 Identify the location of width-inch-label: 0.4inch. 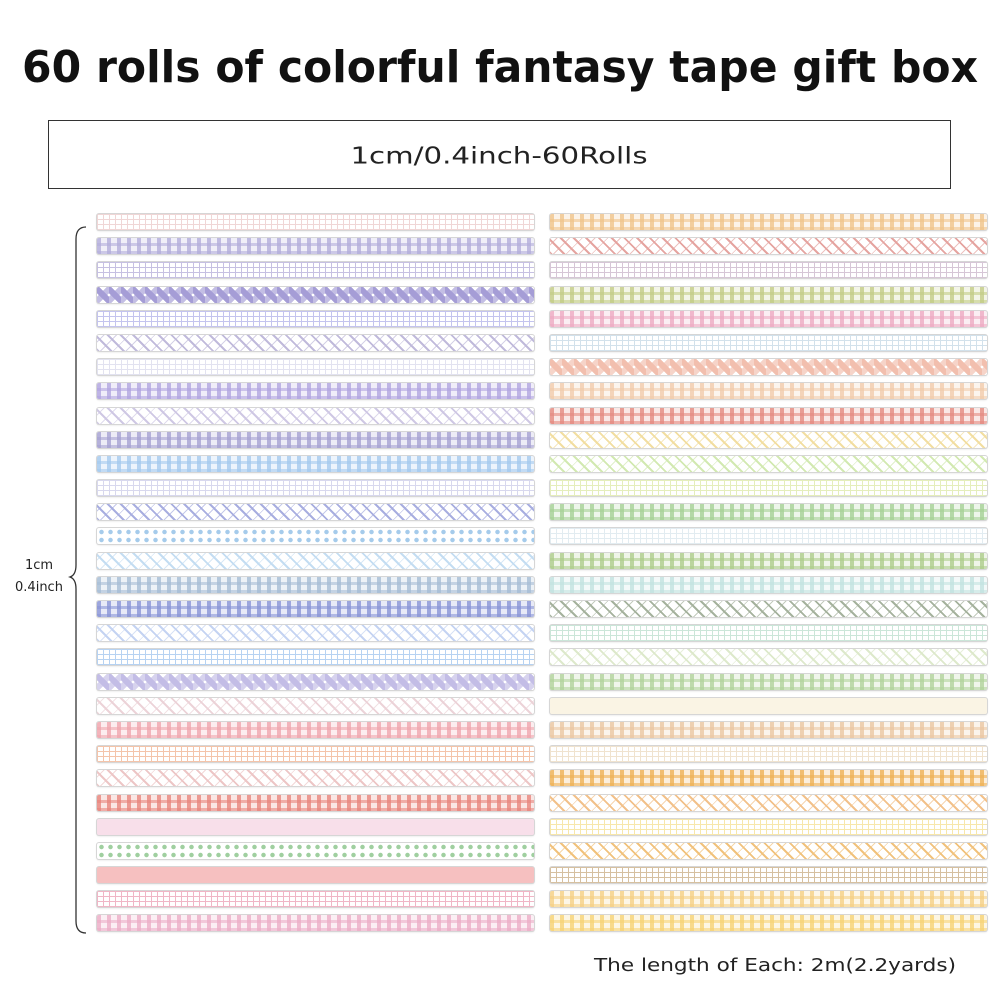
(39, 587).